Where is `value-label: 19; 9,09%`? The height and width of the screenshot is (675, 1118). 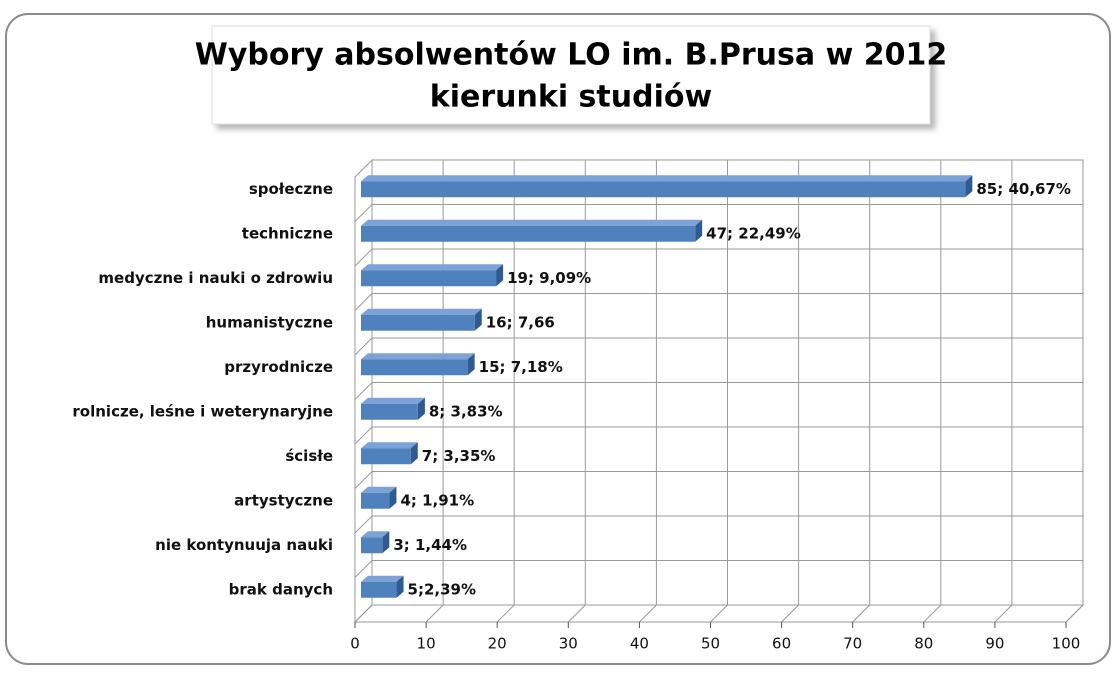
value-label: 19; 9,09% is located at coordinates (549, 278).